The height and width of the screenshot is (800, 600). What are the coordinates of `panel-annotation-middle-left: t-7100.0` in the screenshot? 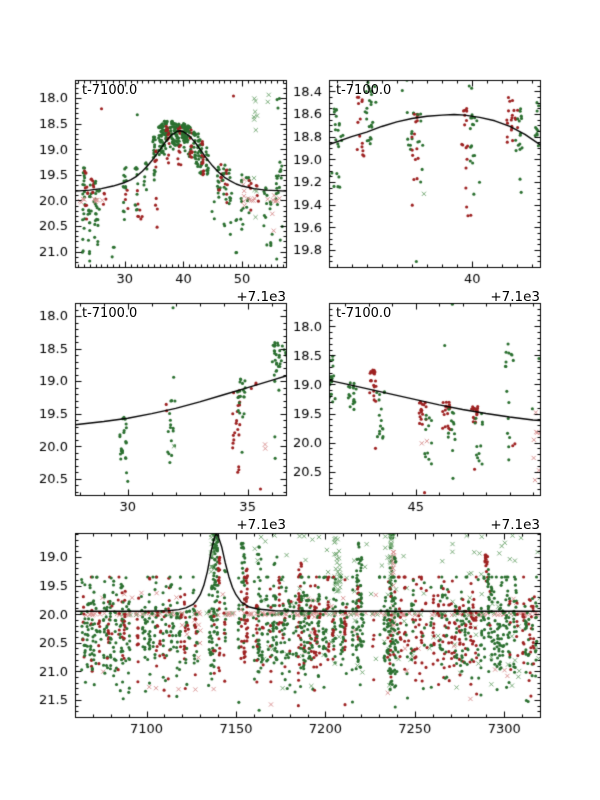 It's located at (110, 313).